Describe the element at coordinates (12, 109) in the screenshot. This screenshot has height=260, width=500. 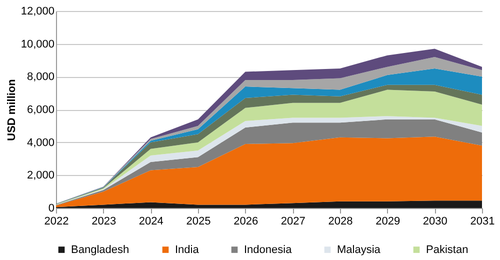
I see `y-axis-title: USD million` at that location.